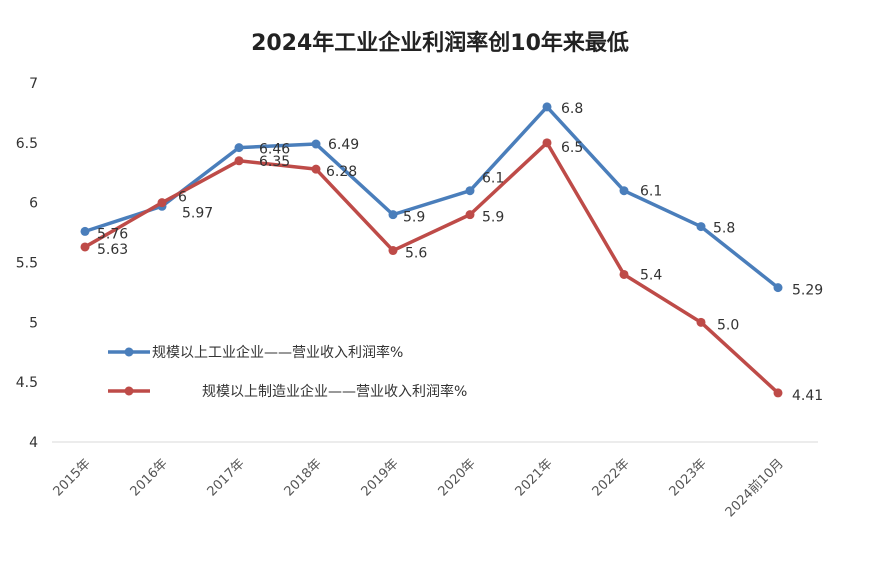  What do you see at coordinates (274, 150) in the screenshot?
I see `data-label: 6.46` at bounding box center [274, 150].